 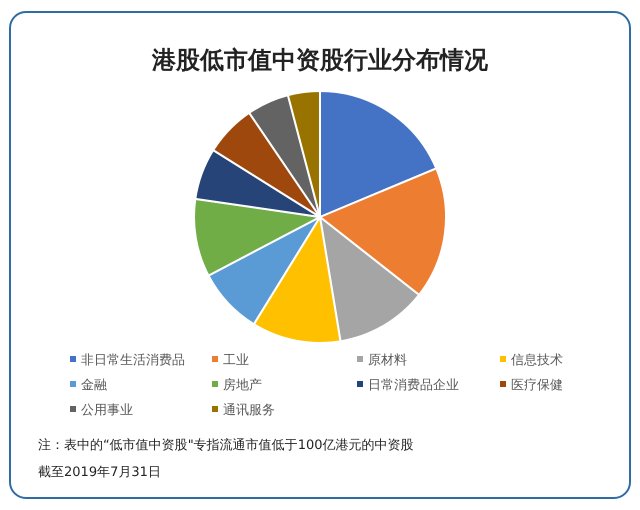 I want to click on legend-label: 非日常生活消费品, so click(x=133, y=360).